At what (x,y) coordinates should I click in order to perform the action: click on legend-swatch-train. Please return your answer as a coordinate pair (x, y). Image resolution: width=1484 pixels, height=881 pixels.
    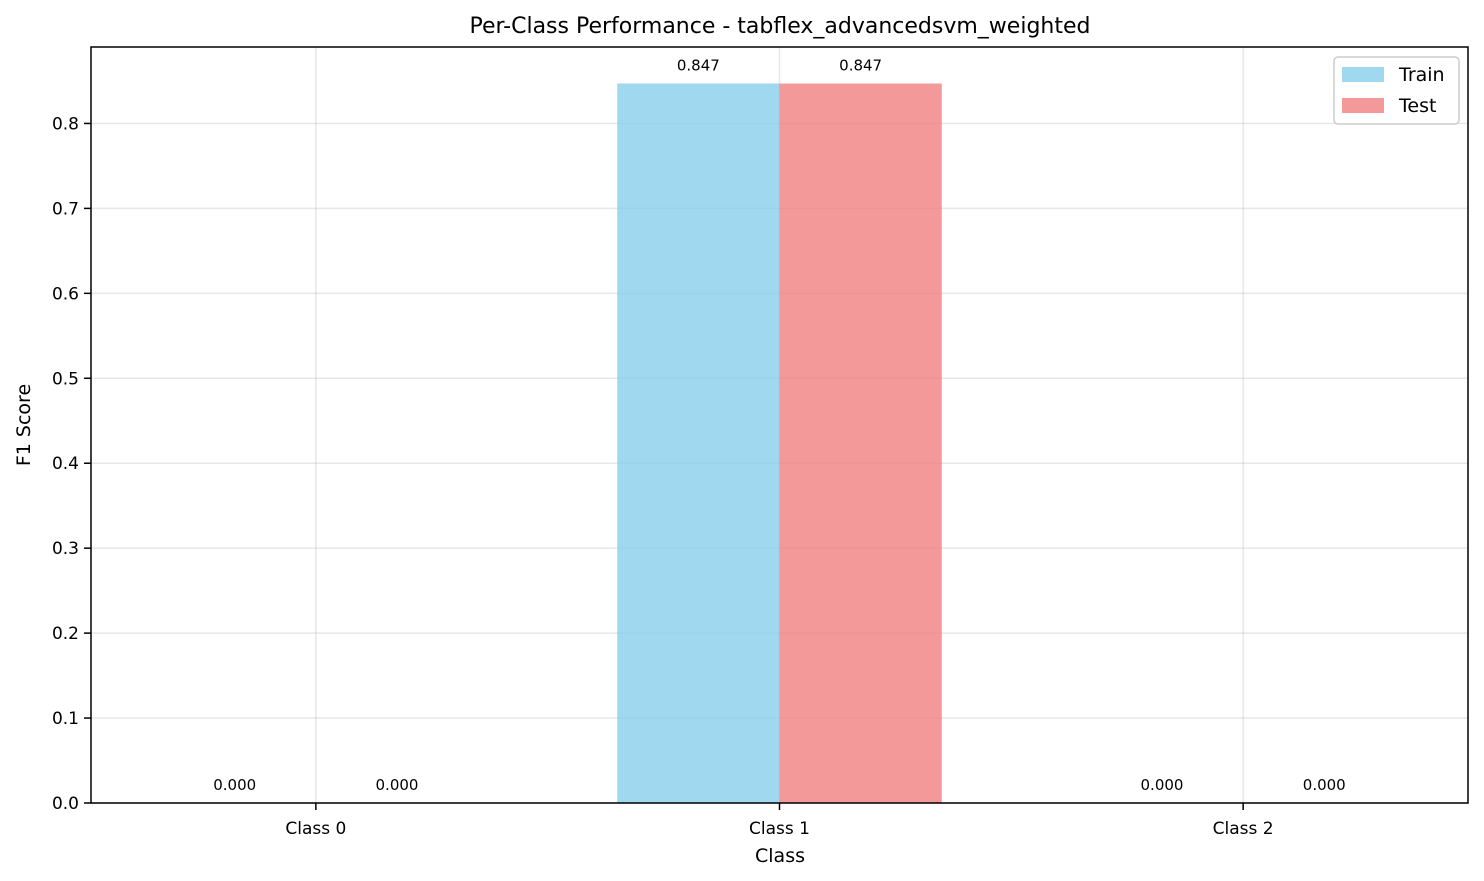
    Looking at the image, I should click on (1363, 74).